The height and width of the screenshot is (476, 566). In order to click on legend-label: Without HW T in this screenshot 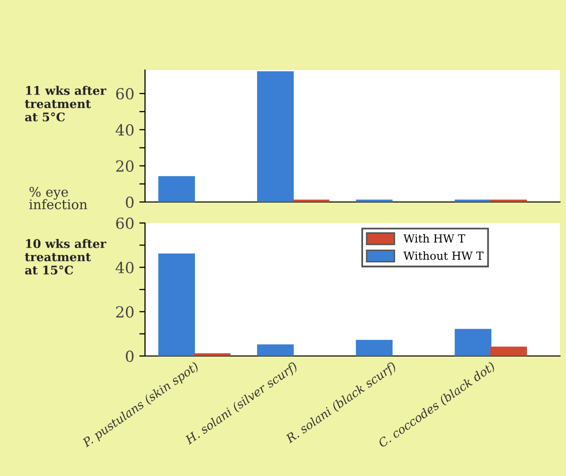, I will do `click(443, 255)`.